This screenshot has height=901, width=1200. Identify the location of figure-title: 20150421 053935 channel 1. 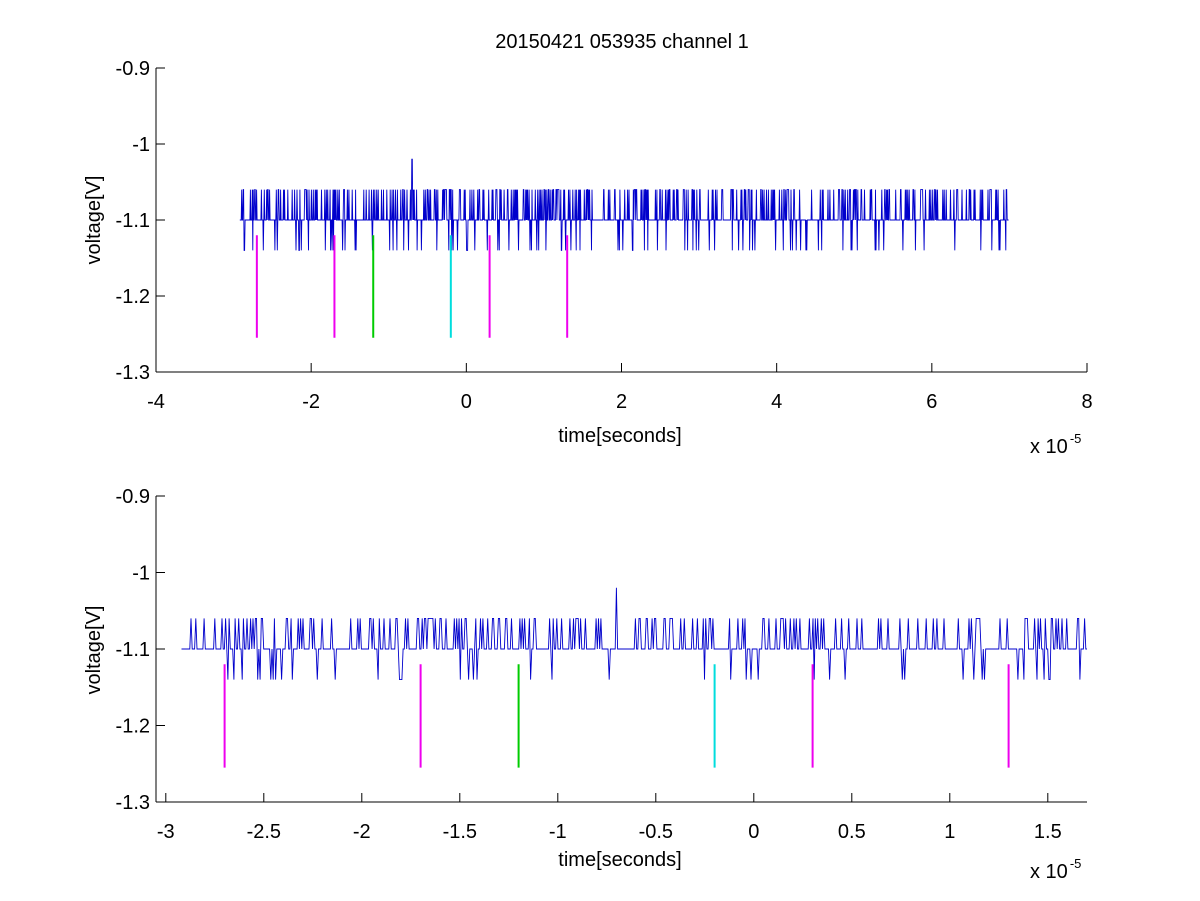
(622, 42).